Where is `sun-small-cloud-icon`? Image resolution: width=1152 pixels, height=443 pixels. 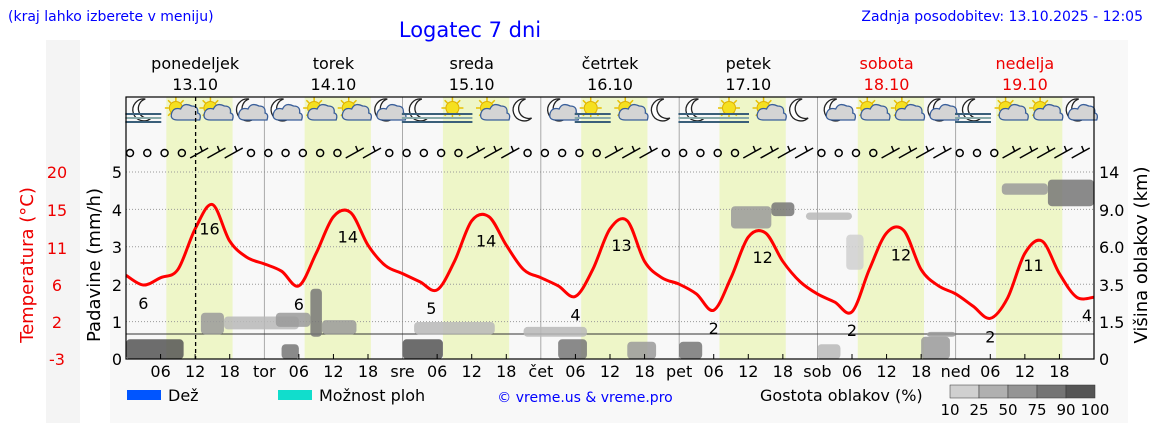
sun-small-cloud-icon is located at coordinates (182, 109).